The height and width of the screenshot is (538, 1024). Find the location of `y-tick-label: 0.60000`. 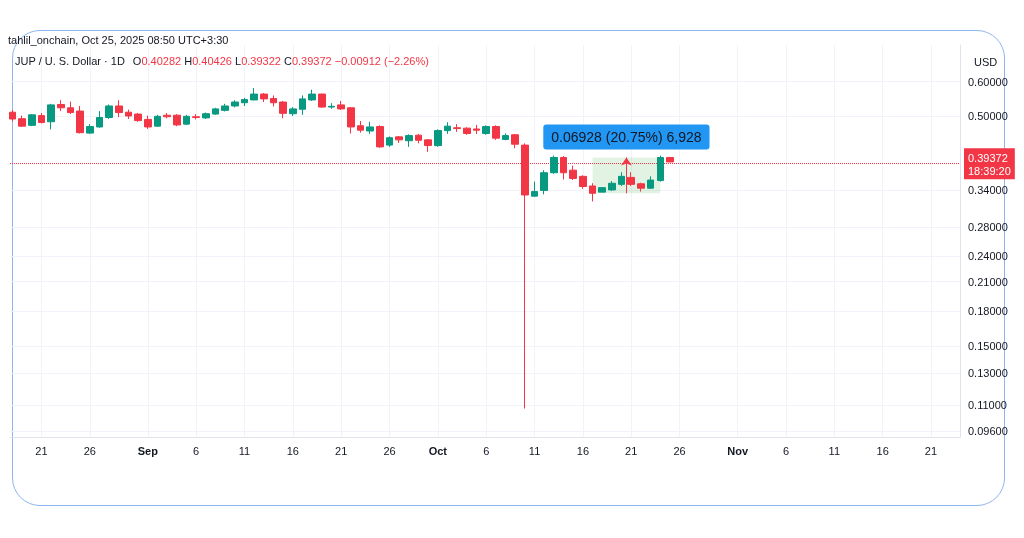

y-tick-label: 0.60000 is located at coordinates (988, 81).